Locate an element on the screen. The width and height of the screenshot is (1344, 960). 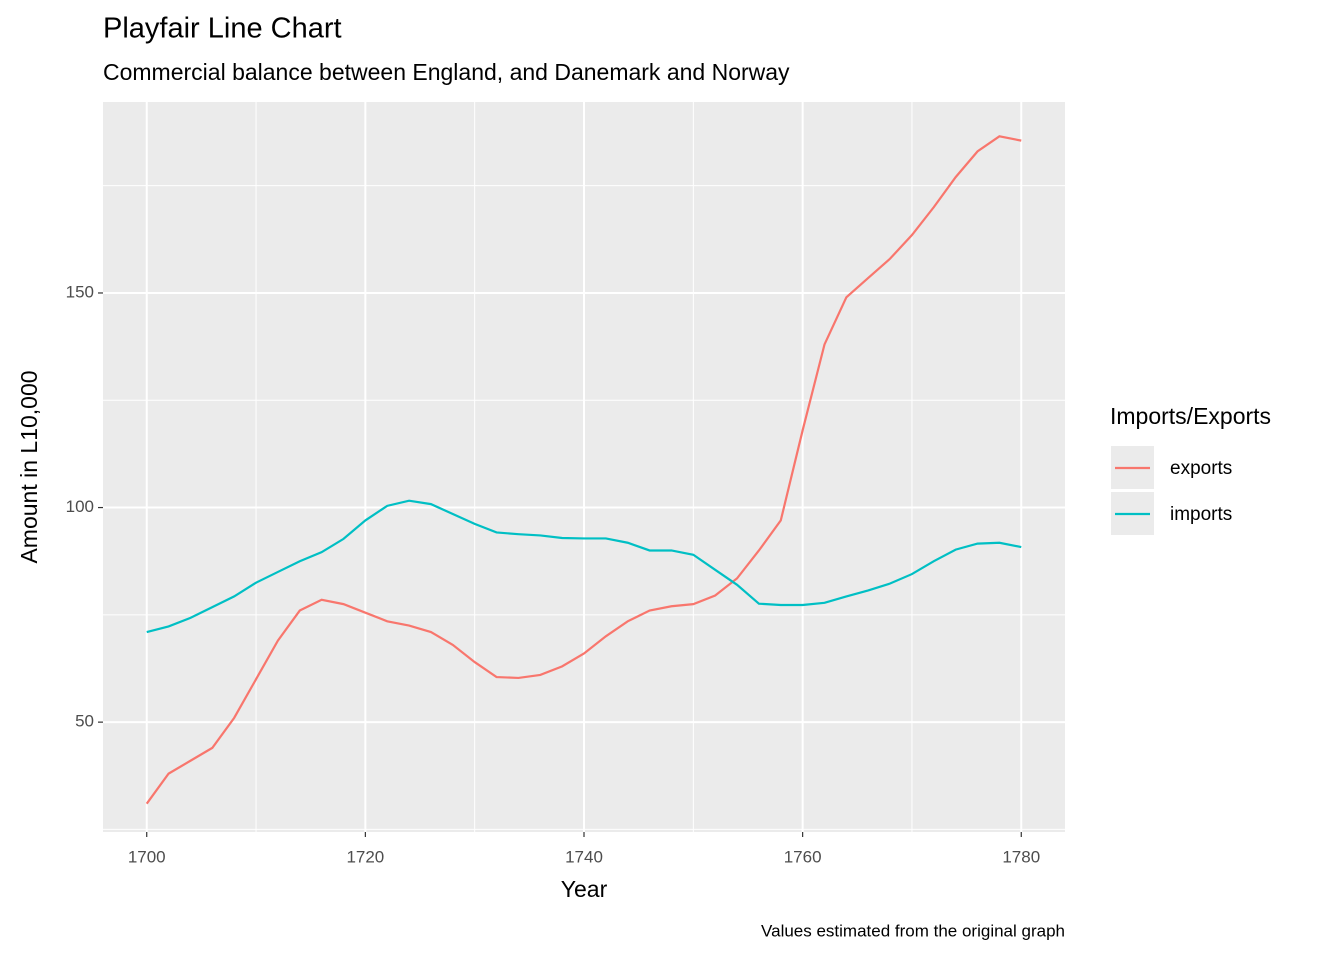
y-axis-label: Amount in L10,000 is located at coordinates (29, 466).